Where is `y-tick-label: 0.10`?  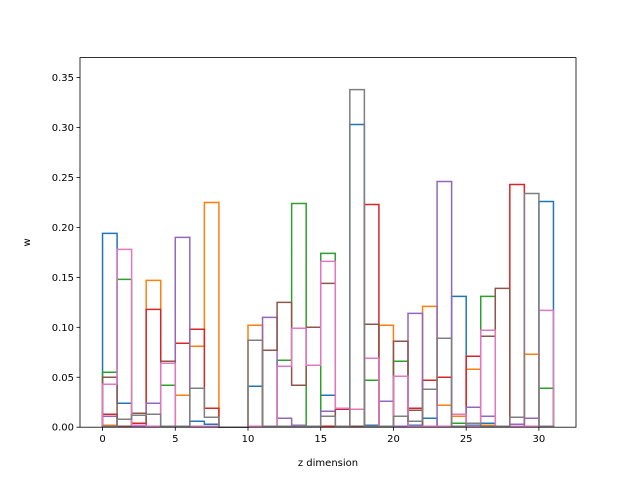
y-tick-label: 0.10 is located at coordinates (63, 328).